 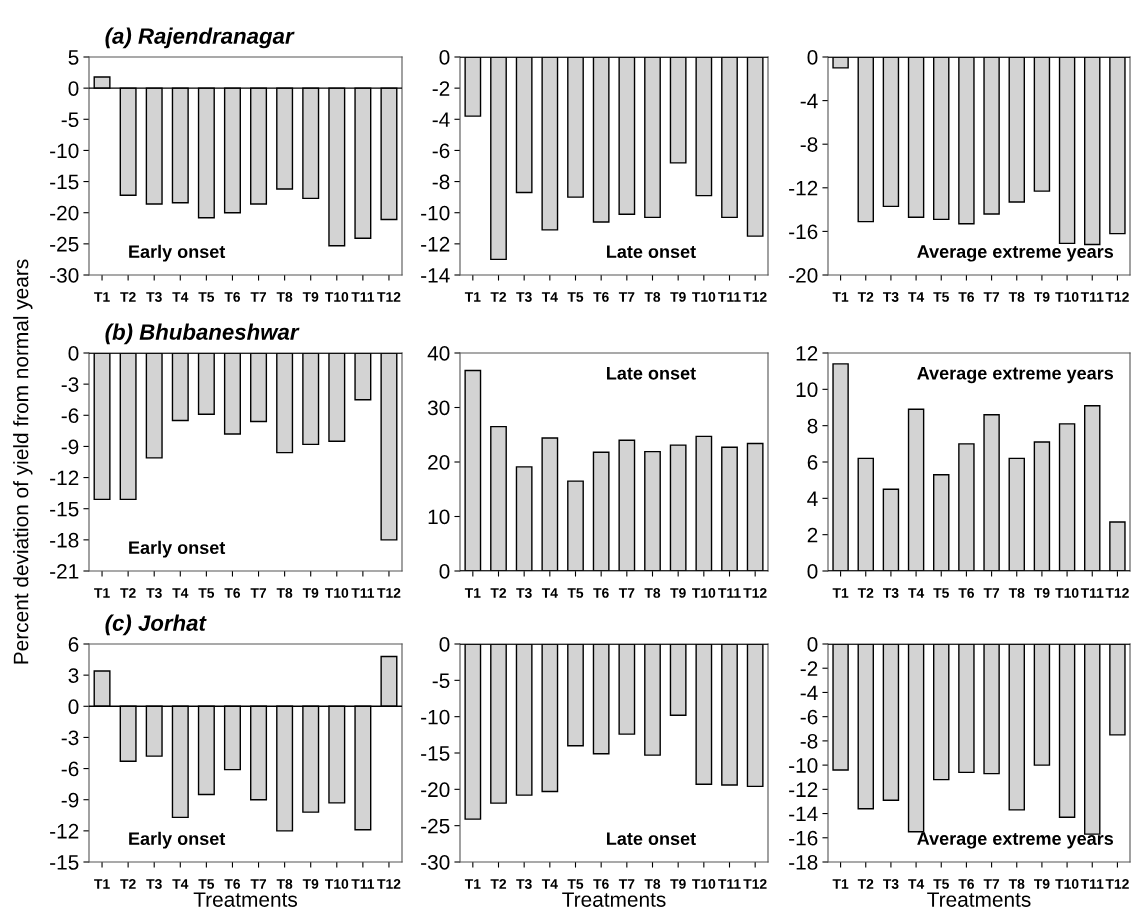 I want to click on y-tick-label: -20, so click(x=803, y=275).